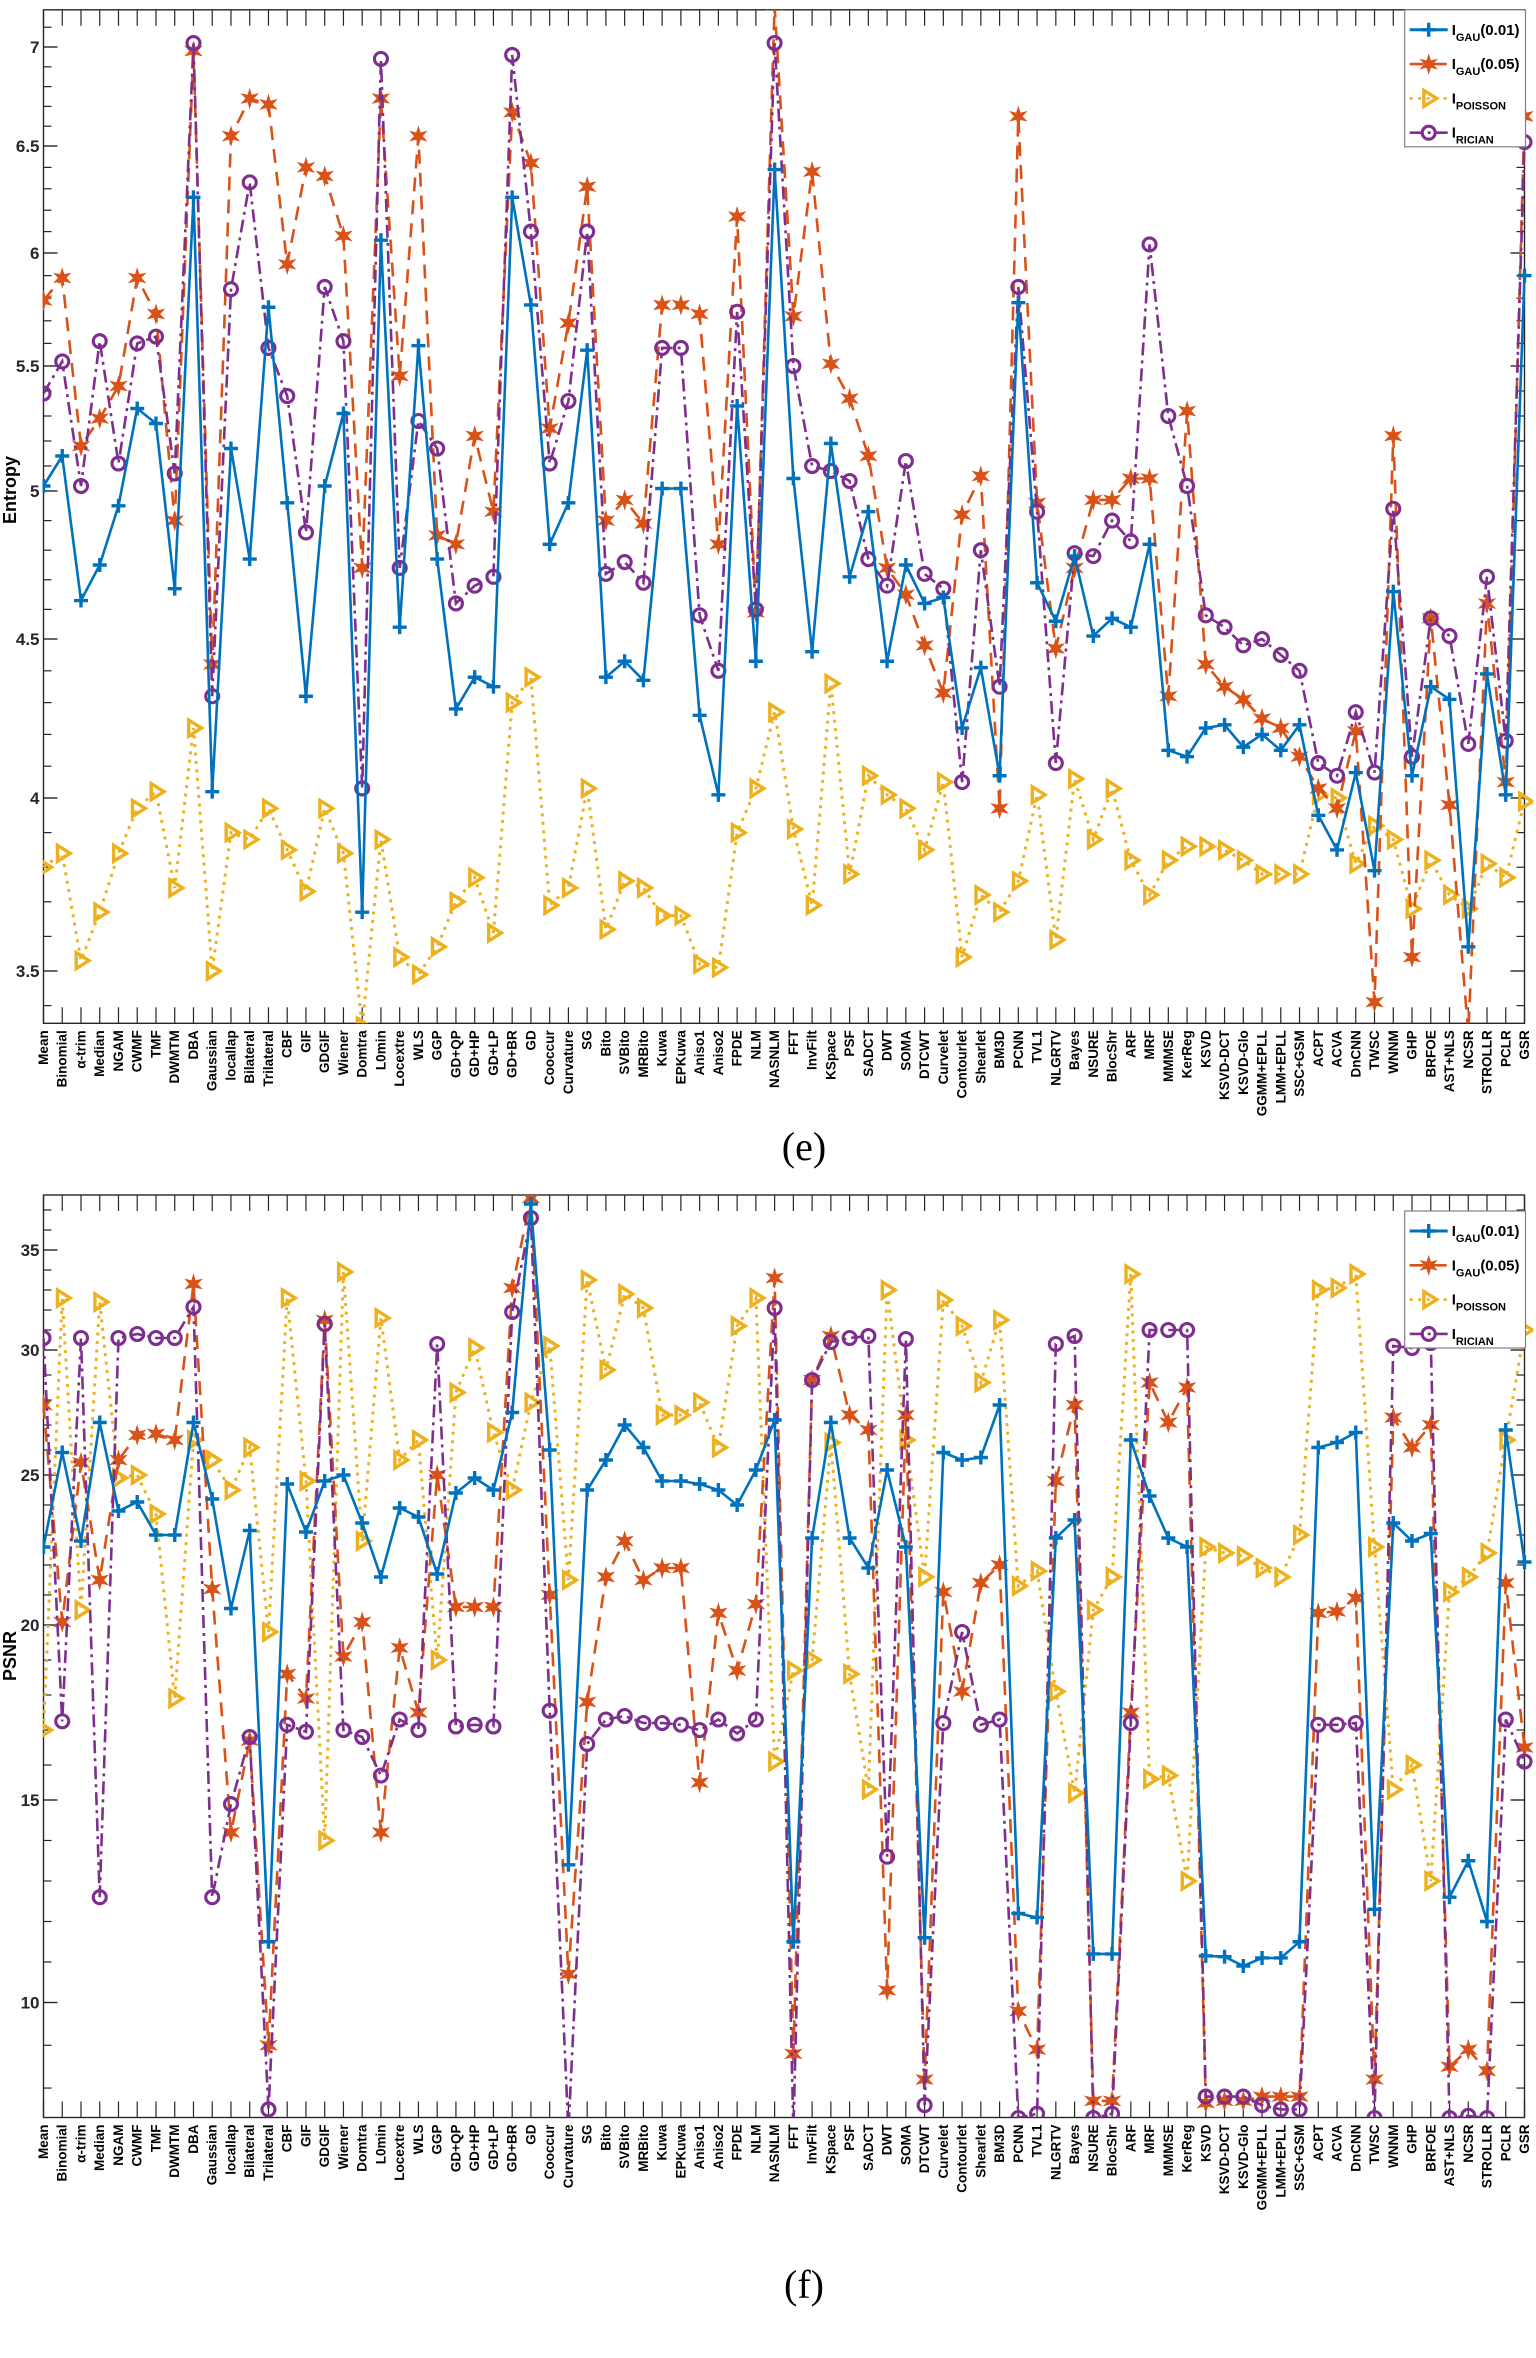  Describe the element at coordinates (1018, 1049) in the screenshot. I see `svg-text: PCNN` at that location.